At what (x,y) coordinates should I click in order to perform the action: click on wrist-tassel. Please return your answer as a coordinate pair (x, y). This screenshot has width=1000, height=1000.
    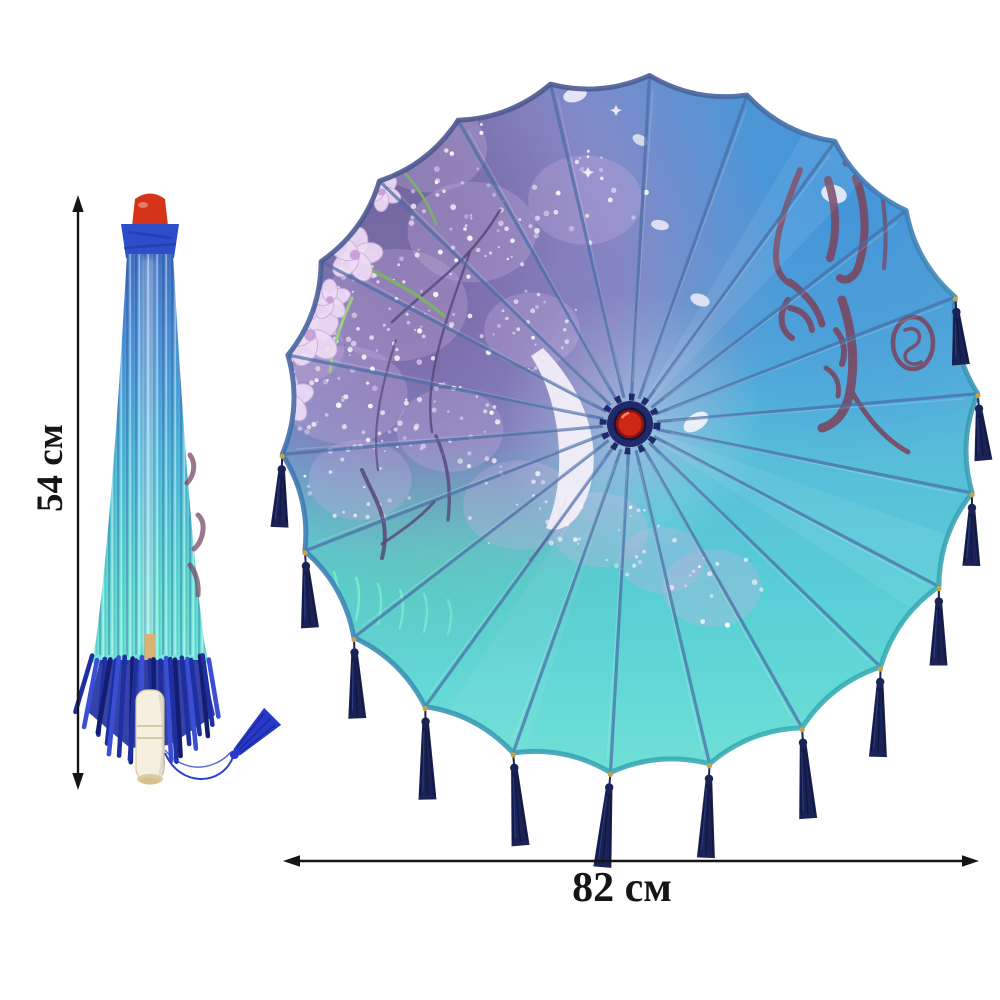
    Looking at the image, I should click on (223, 743).